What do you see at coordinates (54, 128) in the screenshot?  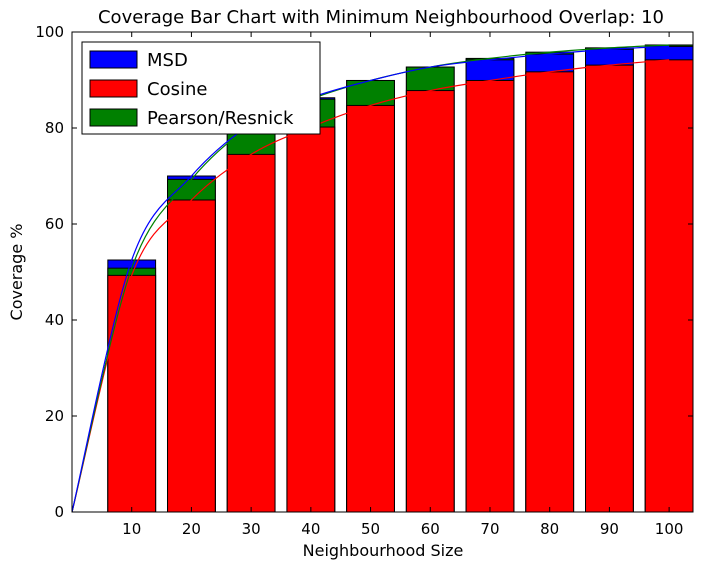 I see `y-tick-label-80: 80` at bounding box center [54, 128].